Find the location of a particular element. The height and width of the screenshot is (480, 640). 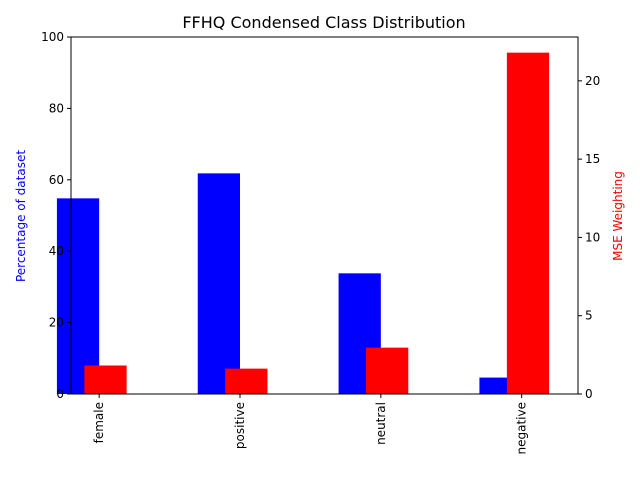

bar-right-positive is located at coordinates (246, 381).